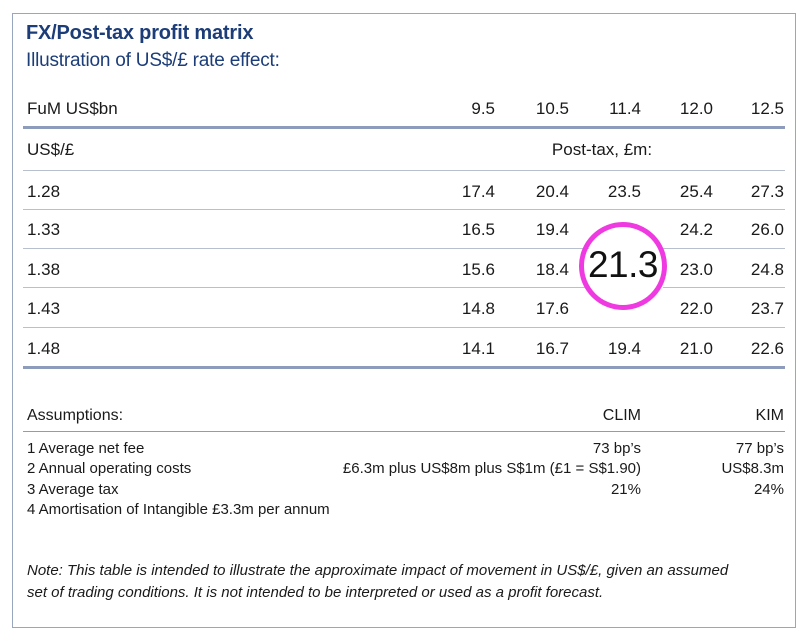 Image resolution: width=810 pixels, height=640 pixels. What do you see at coordinates (478, 348) in the screenshot?
I see `matrix-cell: 14.1` at bounding box center [478, 348].